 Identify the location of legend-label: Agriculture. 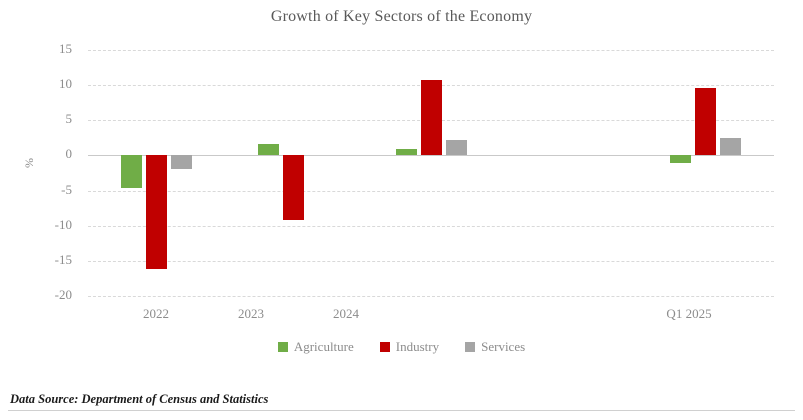
(323, 346).